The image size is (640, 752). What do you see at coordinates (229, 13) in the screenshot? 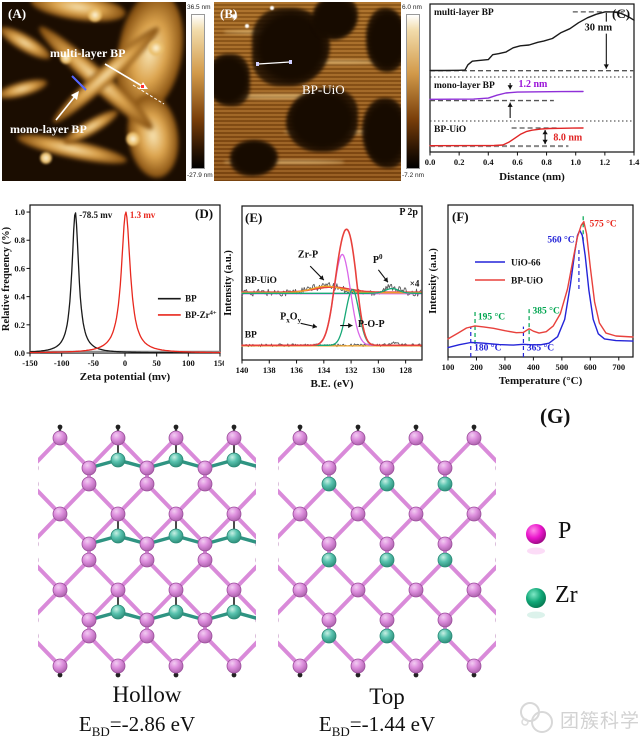
I see `panel-b-tag: (B)` at bounding box center [229, 13].